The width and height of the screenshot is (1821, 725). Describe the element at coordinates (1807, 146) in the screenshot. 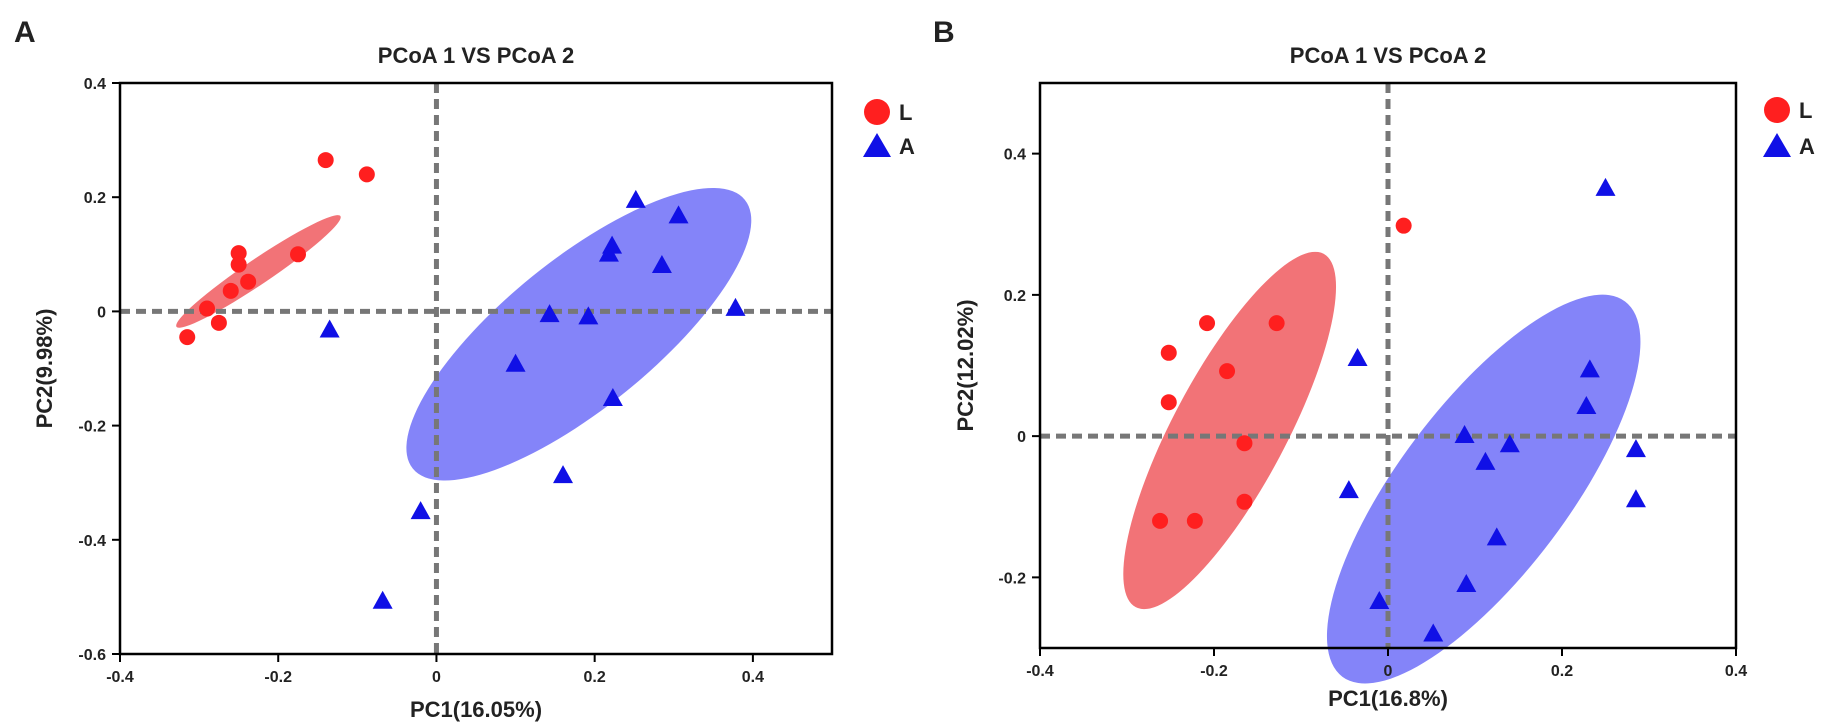

I see `panel-b-legend-label-a: A` at that location.